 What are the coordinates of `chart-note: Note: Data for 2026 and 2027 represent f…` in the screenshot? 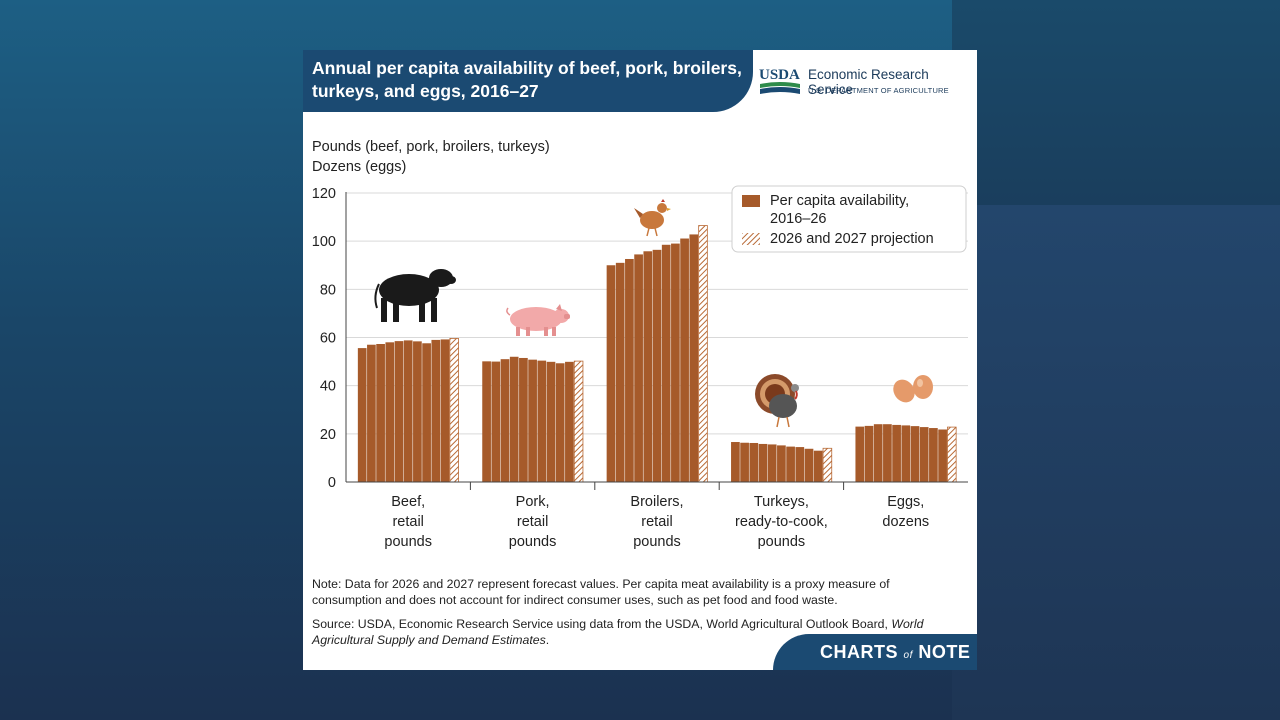 It's located at (601, 592).